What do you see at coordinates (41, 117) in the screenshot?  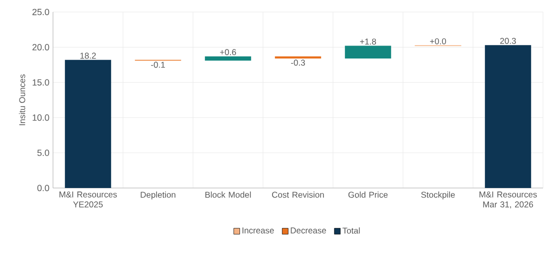 I see `y-tick-label: 10.0` at bounding box center [41, 117].